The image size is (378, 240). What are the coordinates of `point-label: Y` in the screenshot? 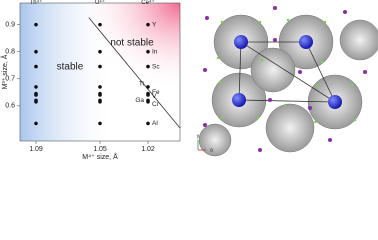 It's located at (154, 24).